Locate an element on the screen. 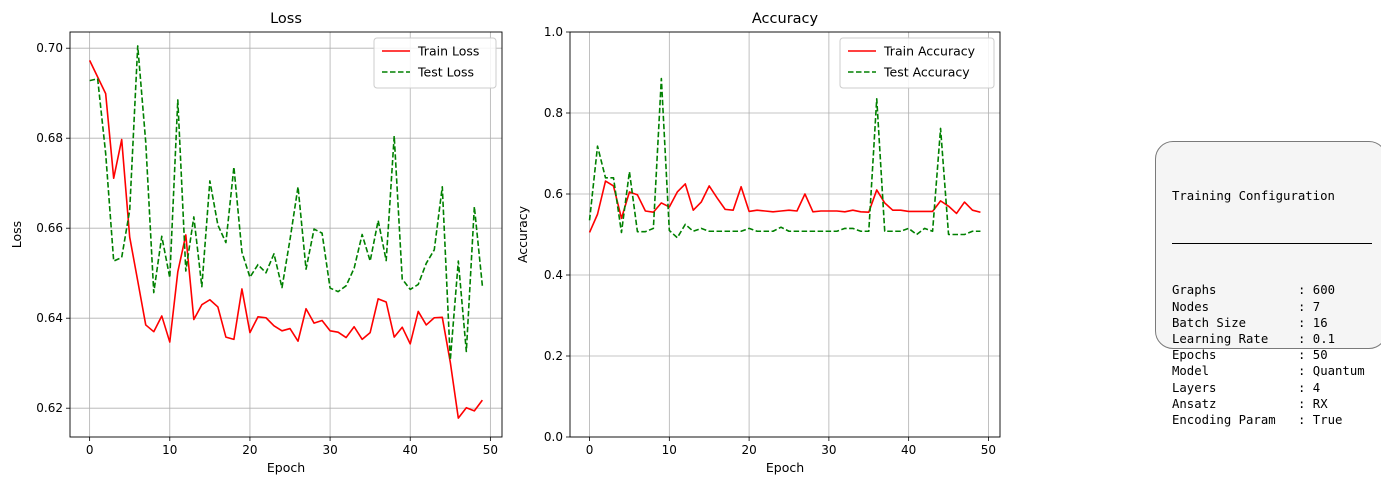  config-key: Ansatz is located at coordinates (1194, 403).